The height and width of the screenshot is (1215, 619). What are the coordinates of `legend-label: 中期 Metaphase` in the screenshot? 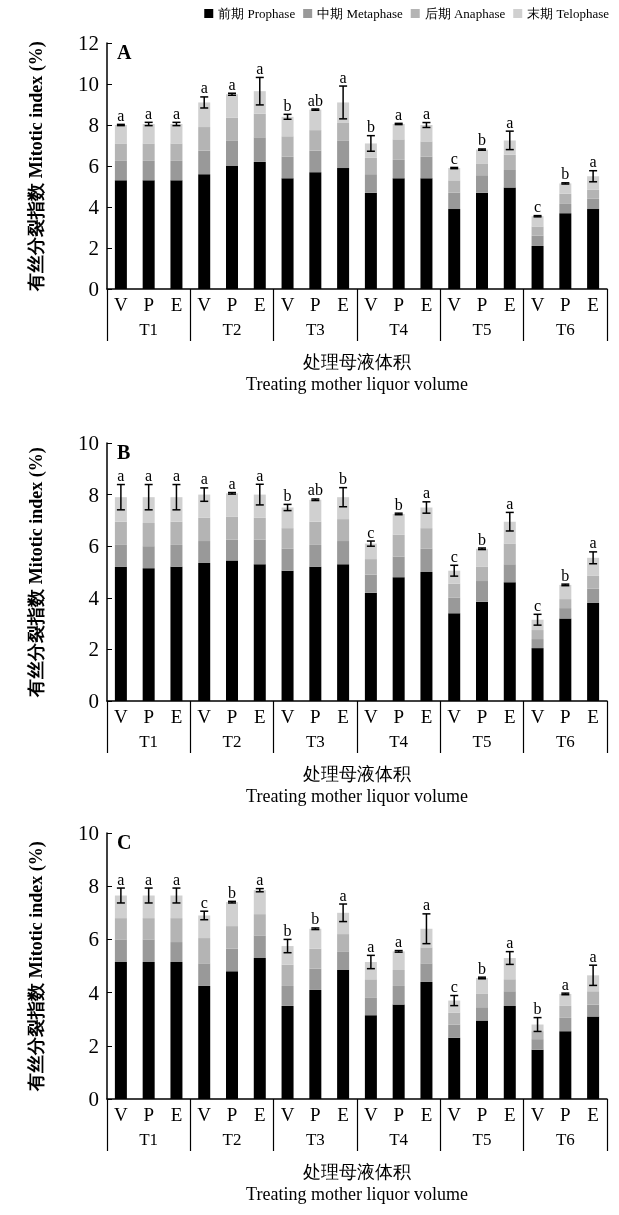 It's located at (360, 13).